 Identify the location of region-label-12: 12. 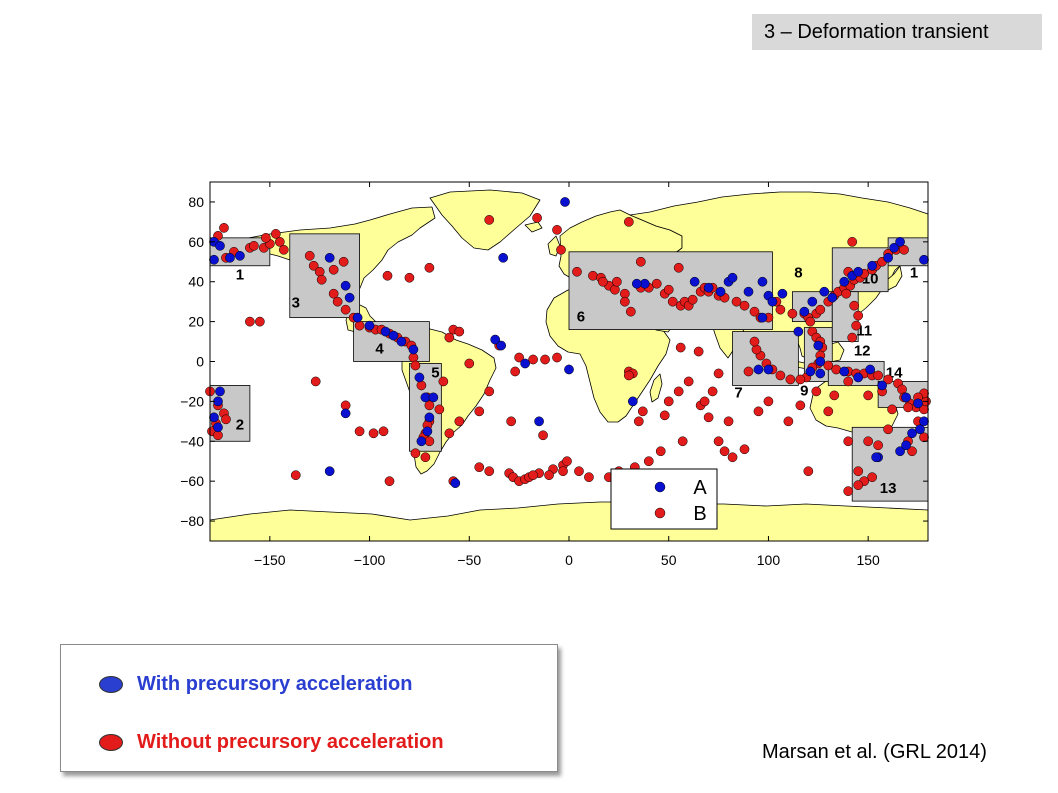
(862, 351).